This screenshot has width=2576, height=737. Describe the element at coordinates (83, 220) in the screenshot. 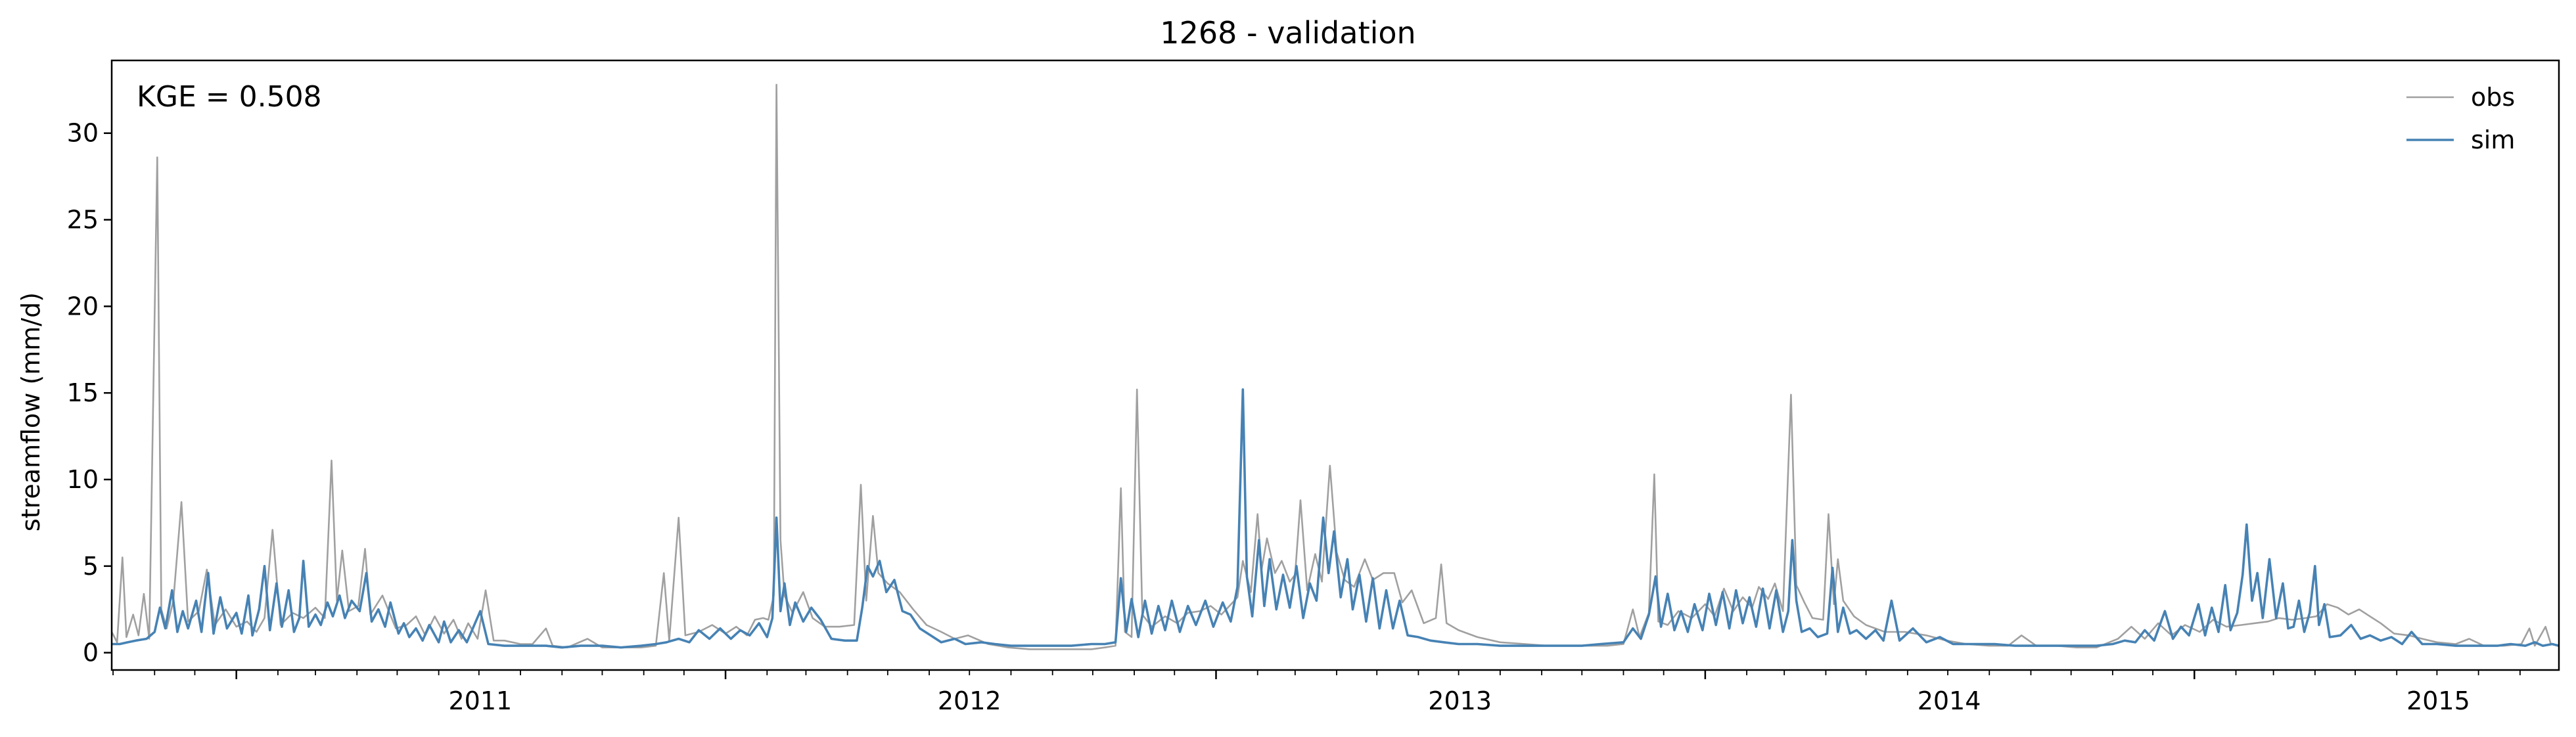

I see `y-tick-label: 25` at that location.